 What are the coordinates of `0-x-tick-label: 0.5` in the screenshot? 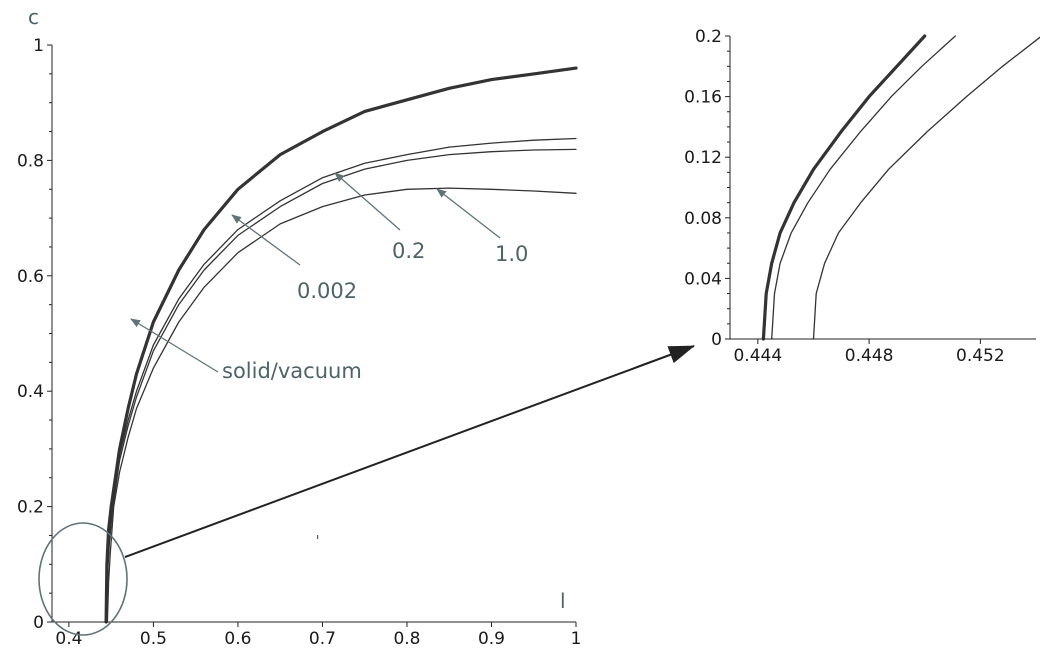 It's located at (153, 639).